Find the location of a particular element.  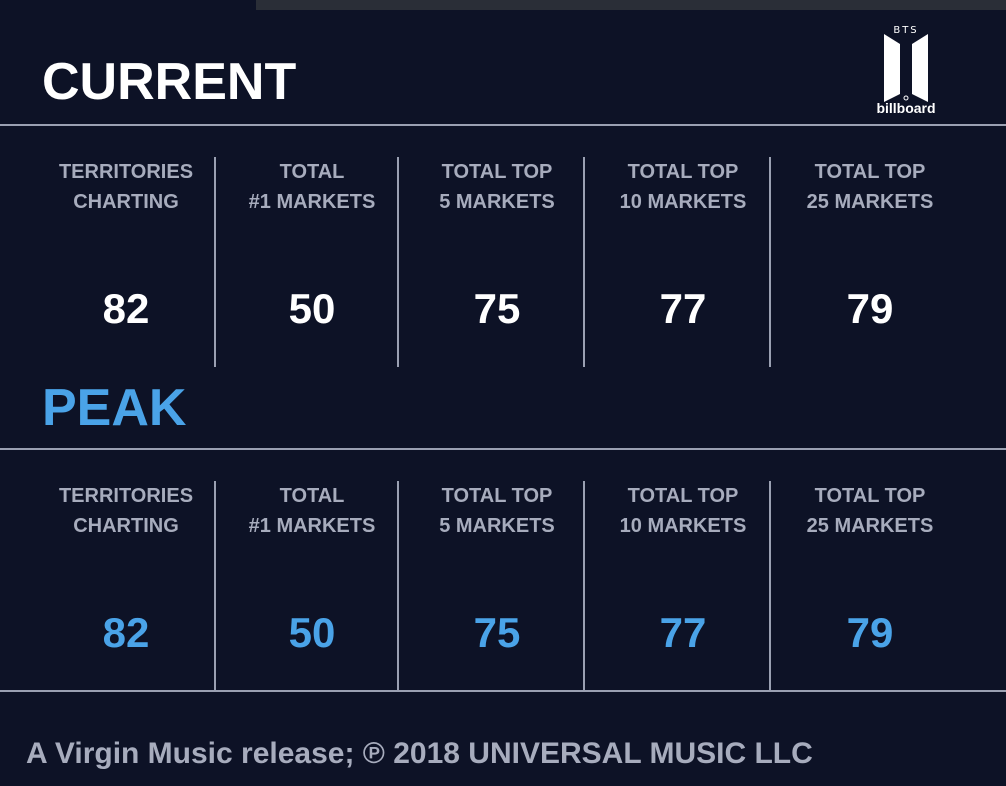

bts-door-icon is located at coordinates (906, 68).